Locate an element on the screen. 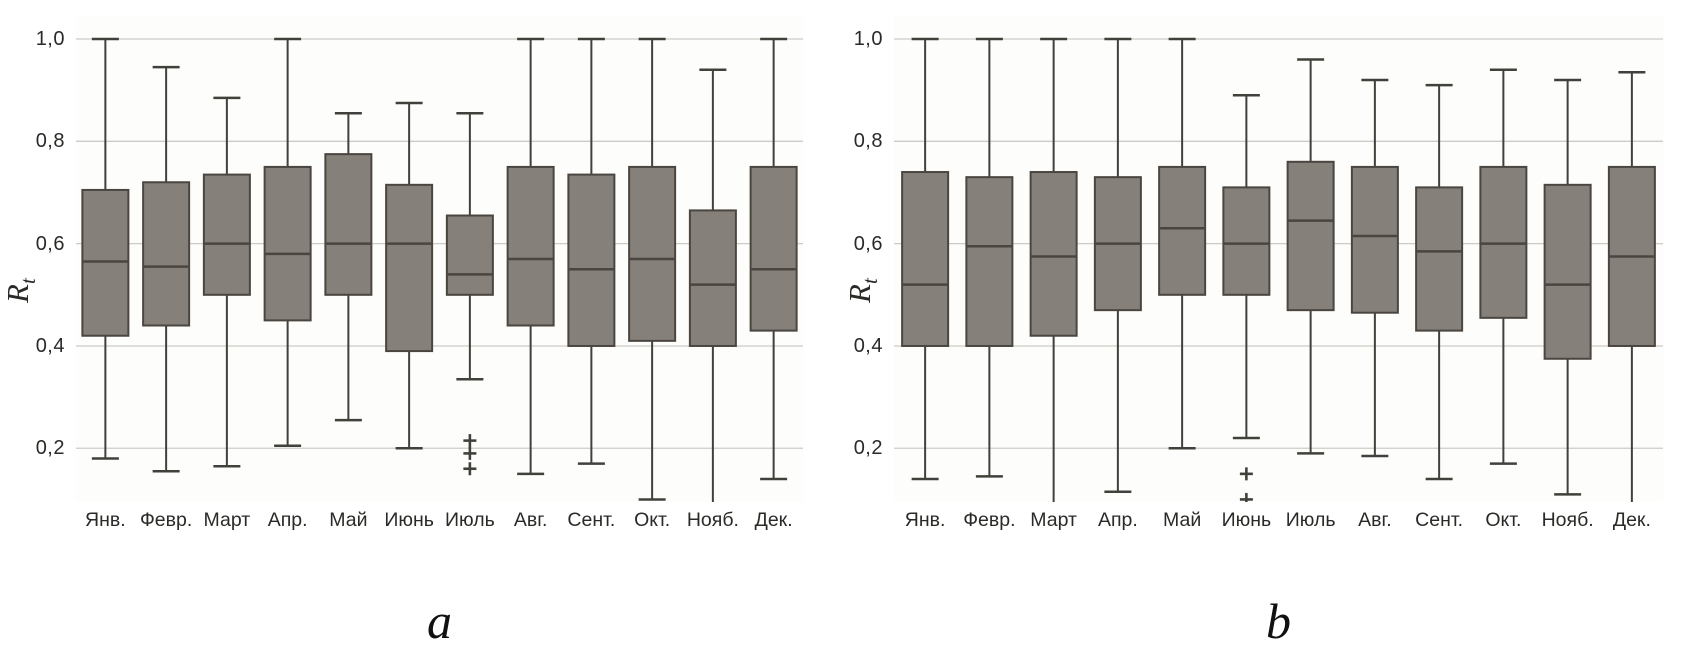 The height and width of the screenshot is (664, 1687). panel-caption-a: a is located at coordinates (439, 621).